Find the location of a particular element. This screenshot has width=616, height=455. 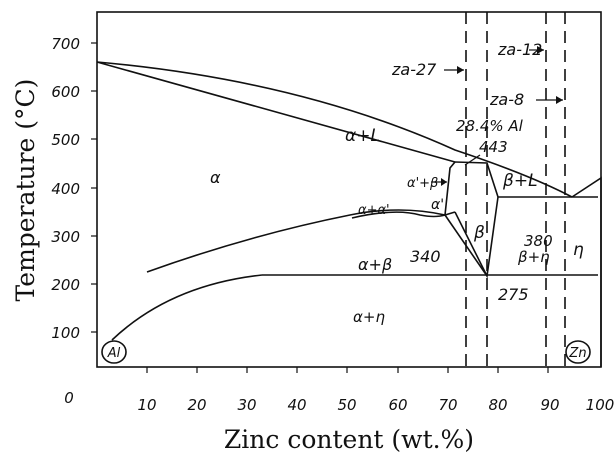

alloy-callouts: za-27 za-12 za-8 is located at coordinates (477, 74).